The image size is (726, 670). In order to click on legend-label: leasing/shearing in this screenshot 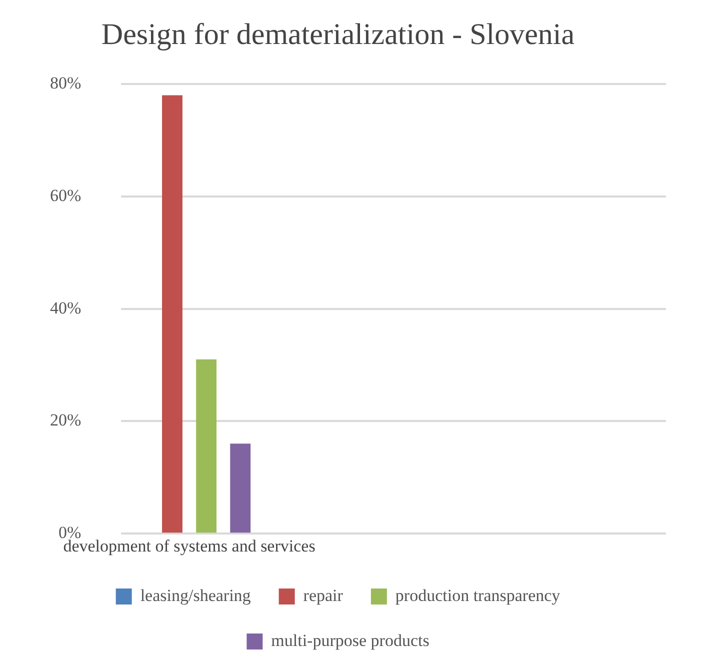, I will do `click(196, 595)`.